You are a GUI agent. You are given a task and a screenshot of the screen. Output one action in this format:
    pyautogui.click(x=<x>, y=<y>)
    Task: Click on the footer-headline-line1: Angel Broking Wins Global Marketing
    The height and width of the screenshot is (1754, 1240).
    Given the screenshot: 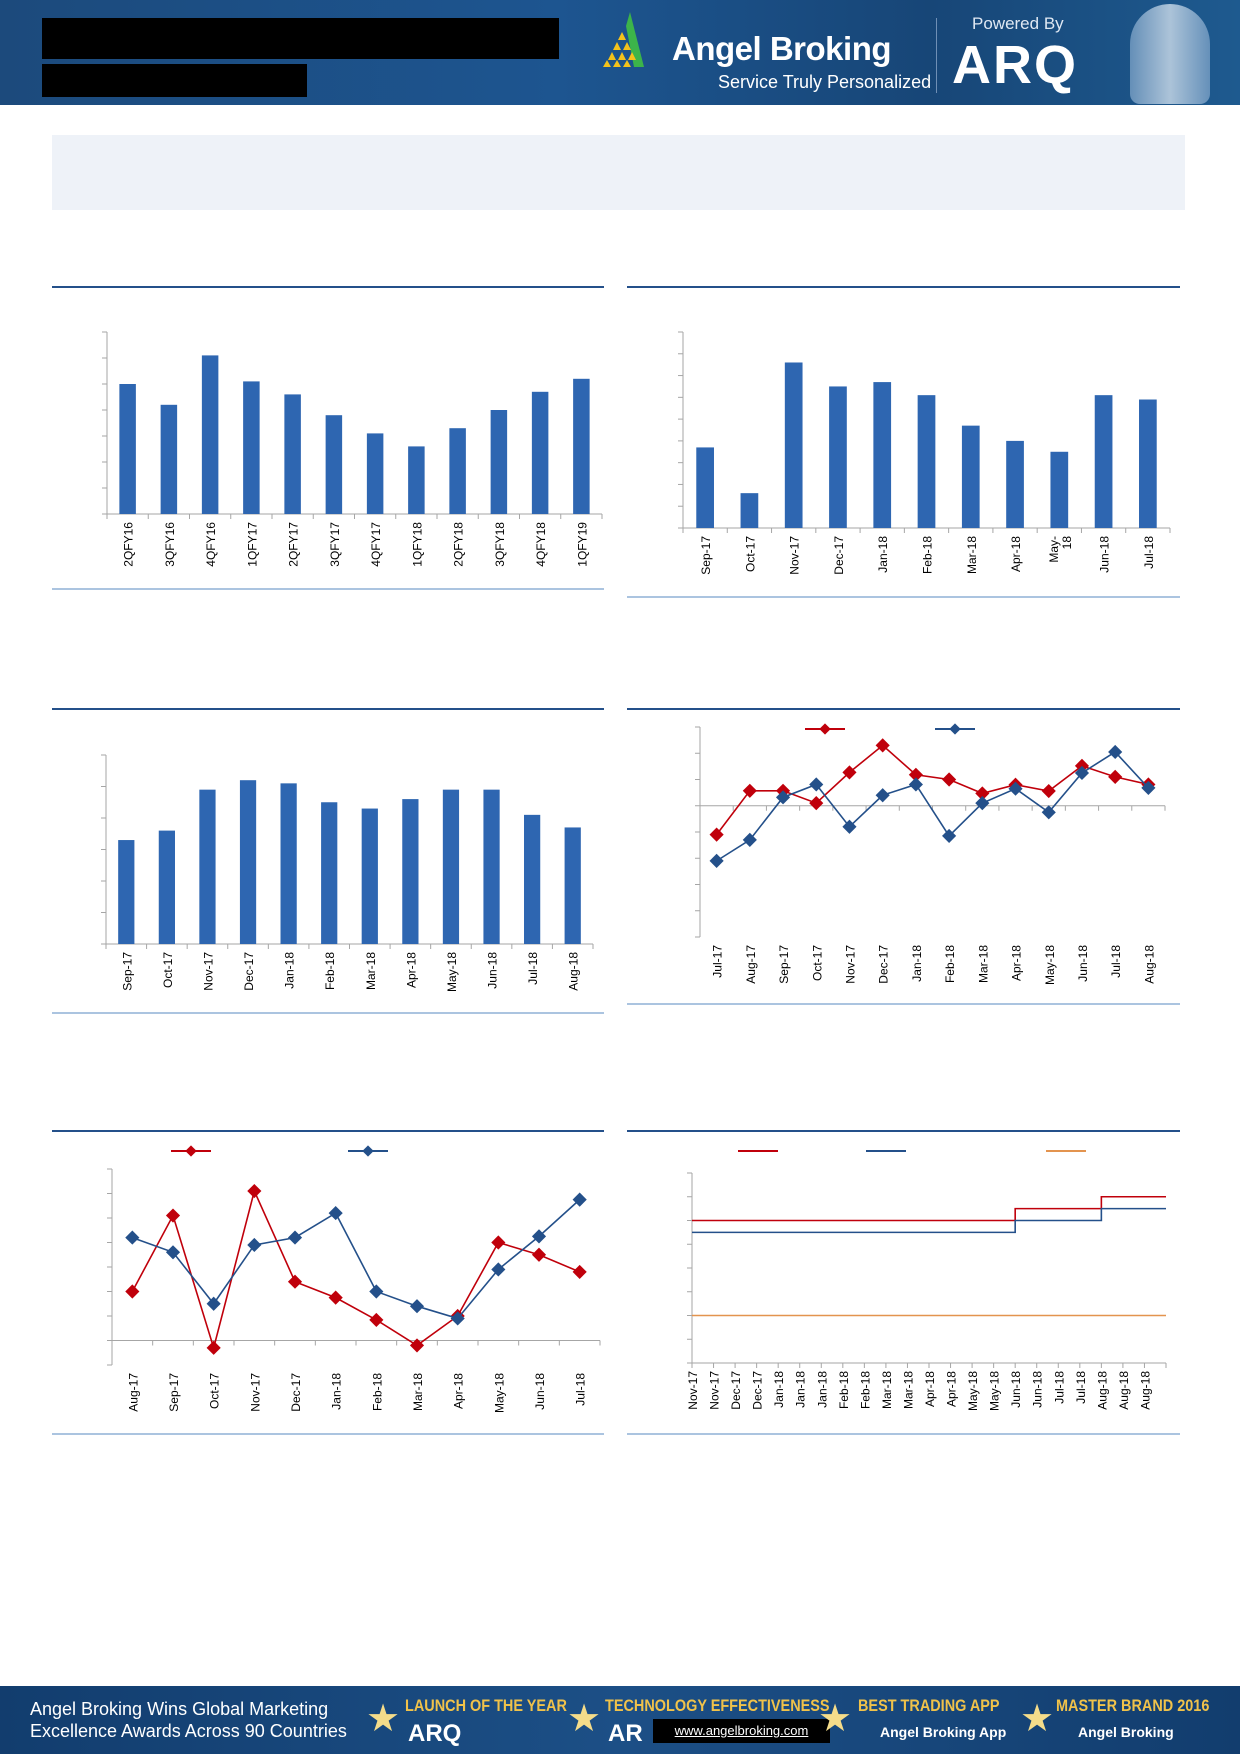 What is the action you would take?
    pyautogui.click(x=179, y=1709)
    